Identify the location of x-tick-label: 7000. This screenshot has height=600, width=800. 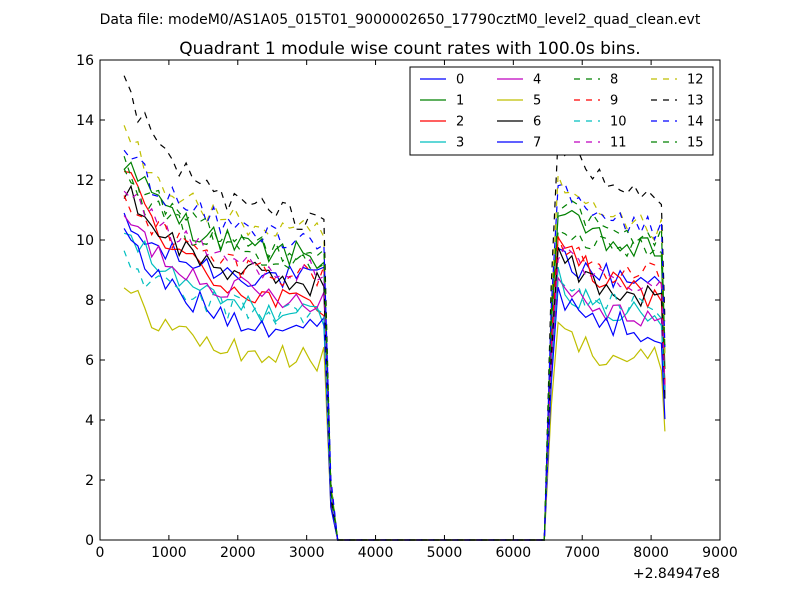
(582, 553).